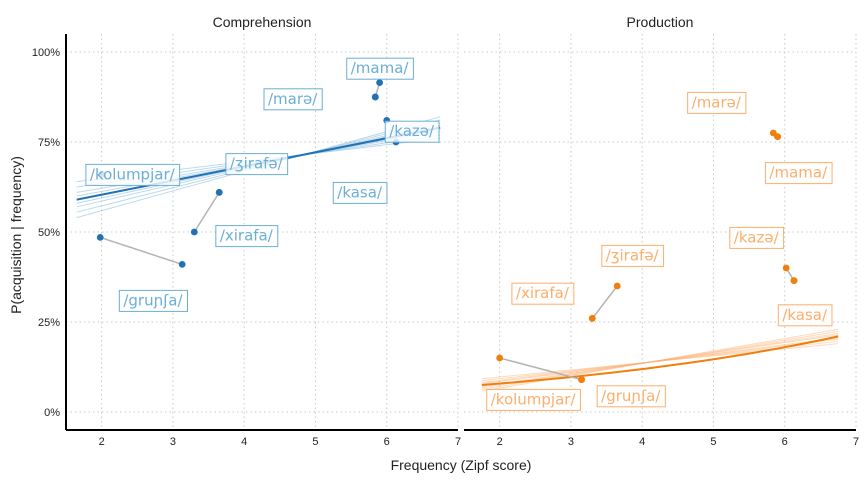  Describe the element at coordinates (52, 413) in the screenshot. I see `y-tick-label: 0%` at that location.